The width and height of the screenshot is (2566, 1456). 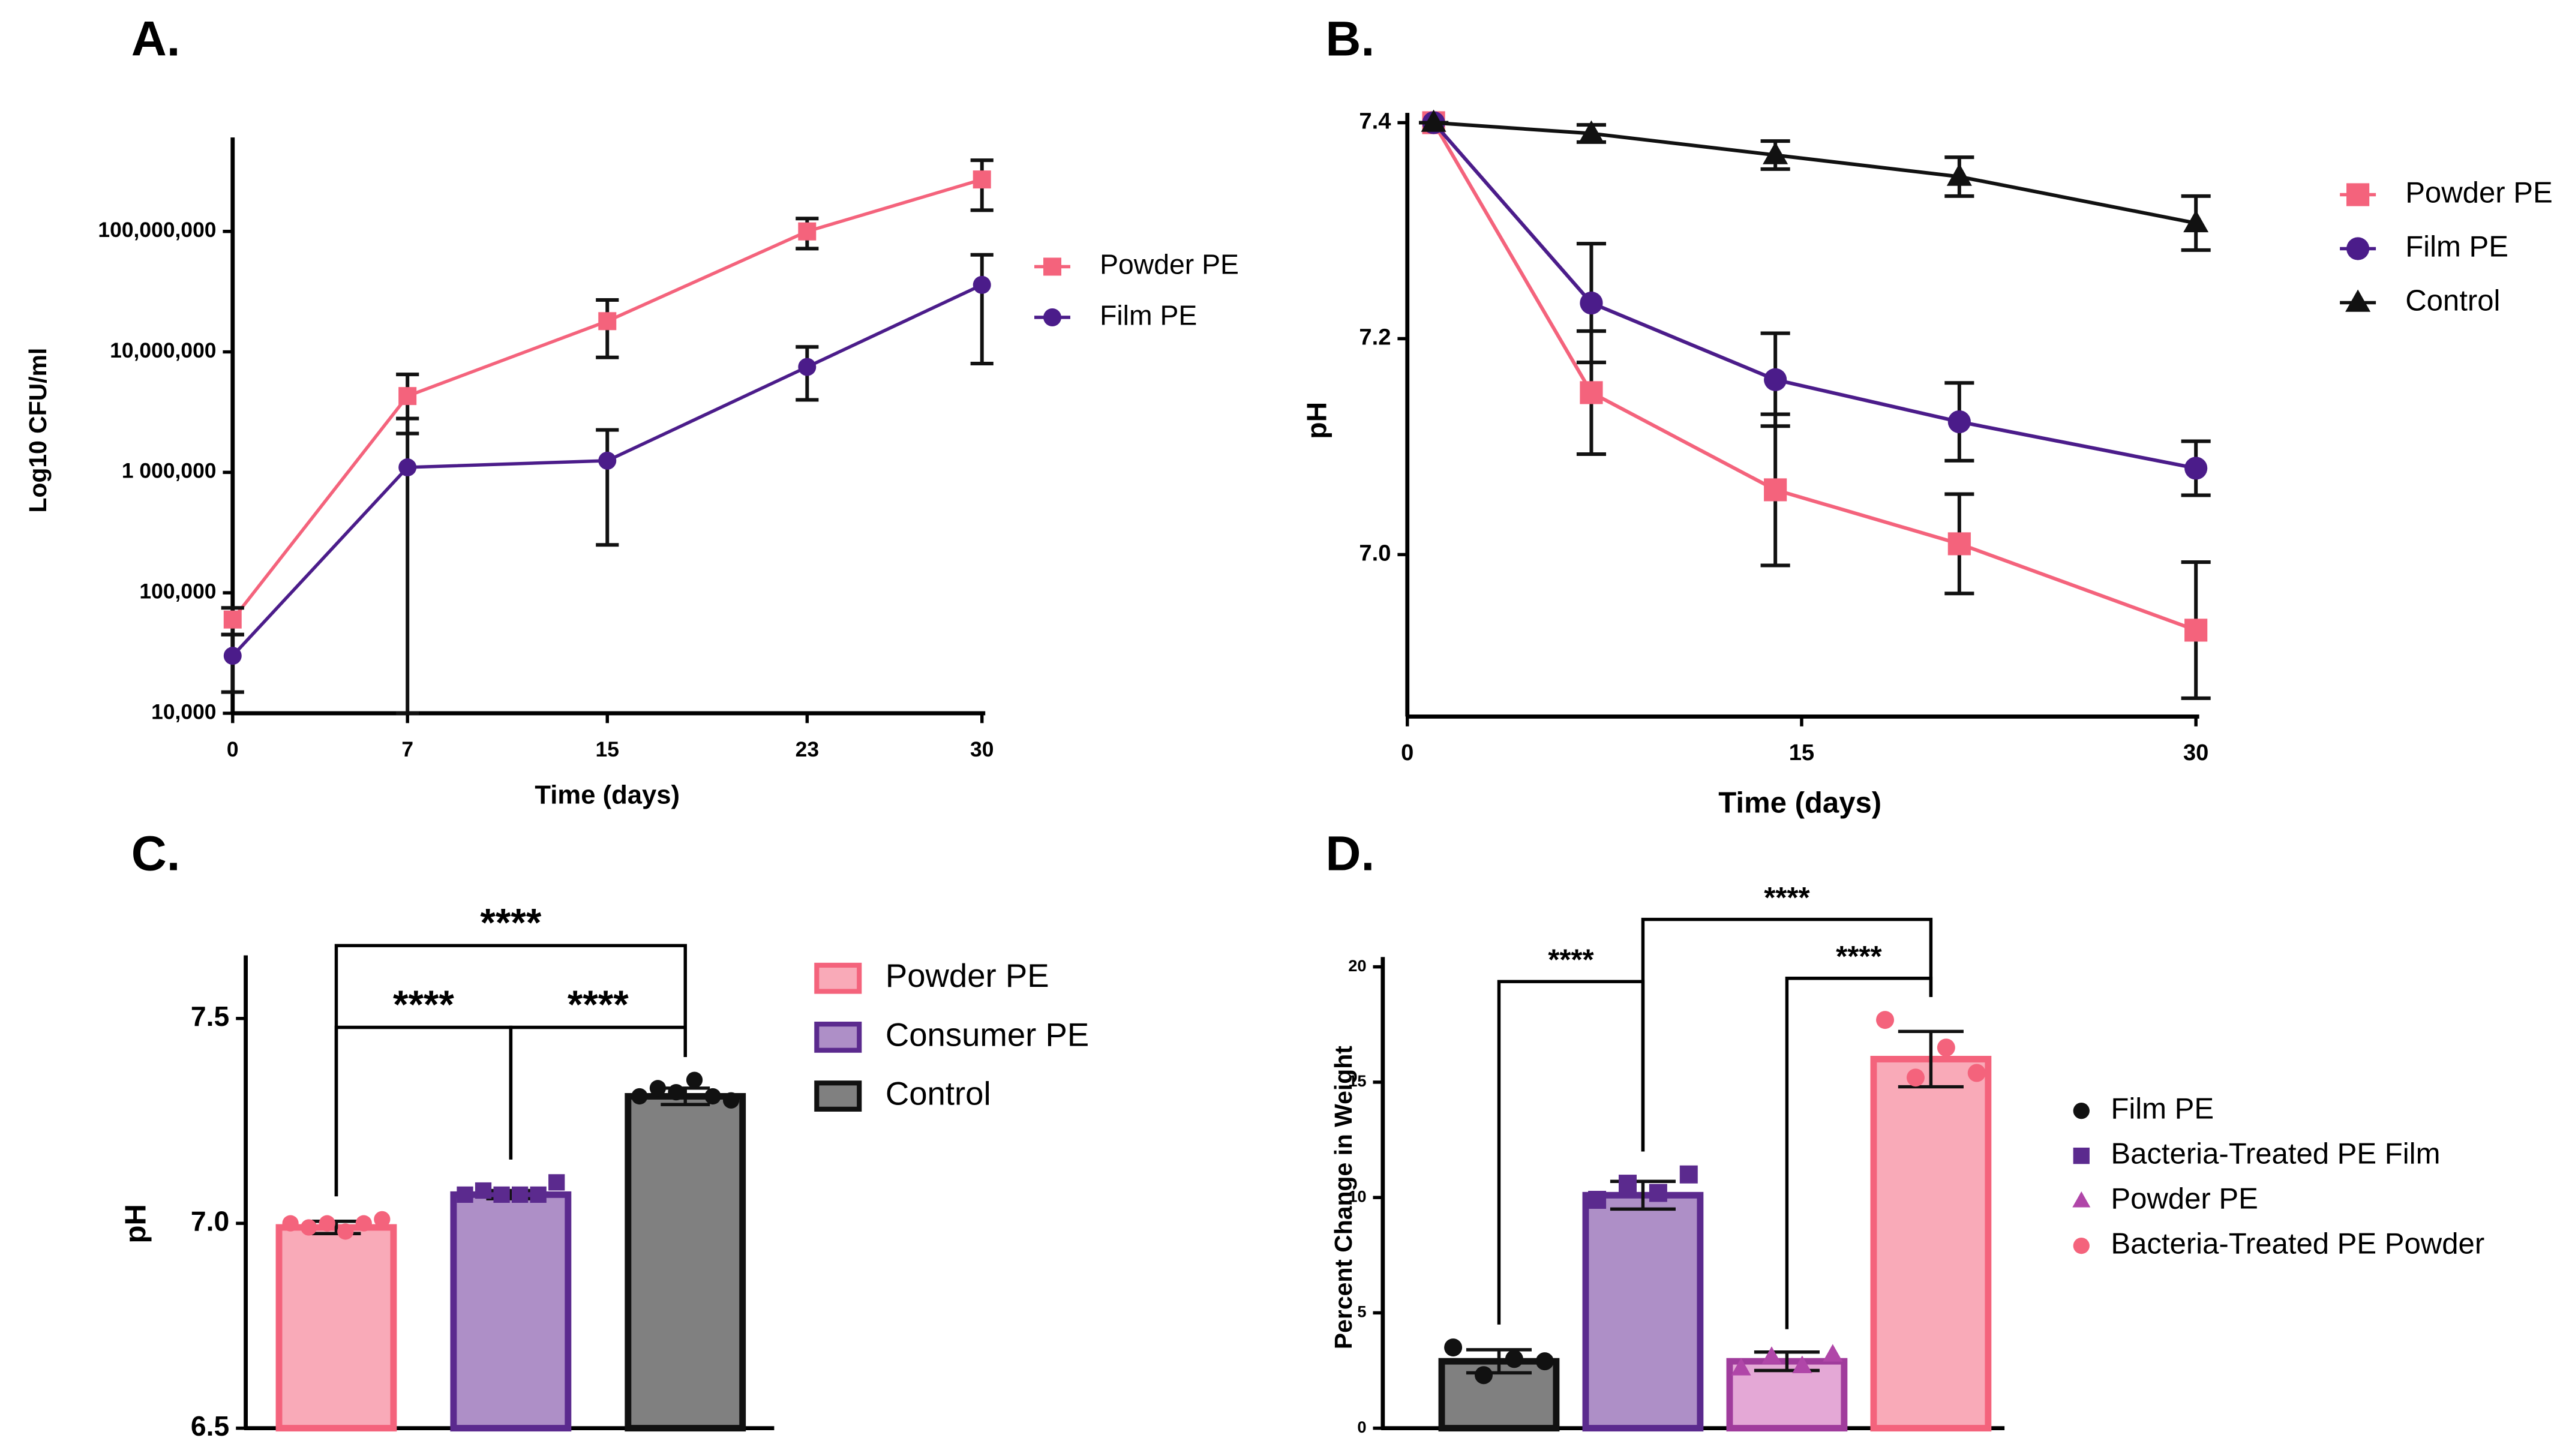 What do you see at coordinates (1407, 753) in the screenshot?
I see `x-tick-label: 0` at bounding box center [1407, 753].